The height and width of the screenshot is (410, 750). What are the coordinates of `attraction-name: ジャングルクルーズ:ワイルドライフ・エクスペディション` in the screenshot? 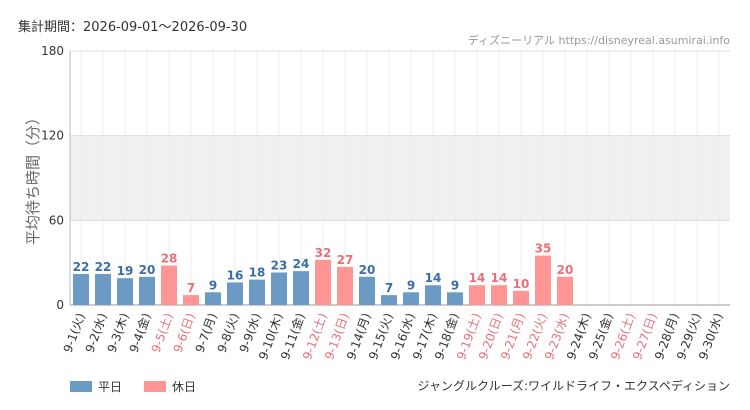 It's located at (573, 386).